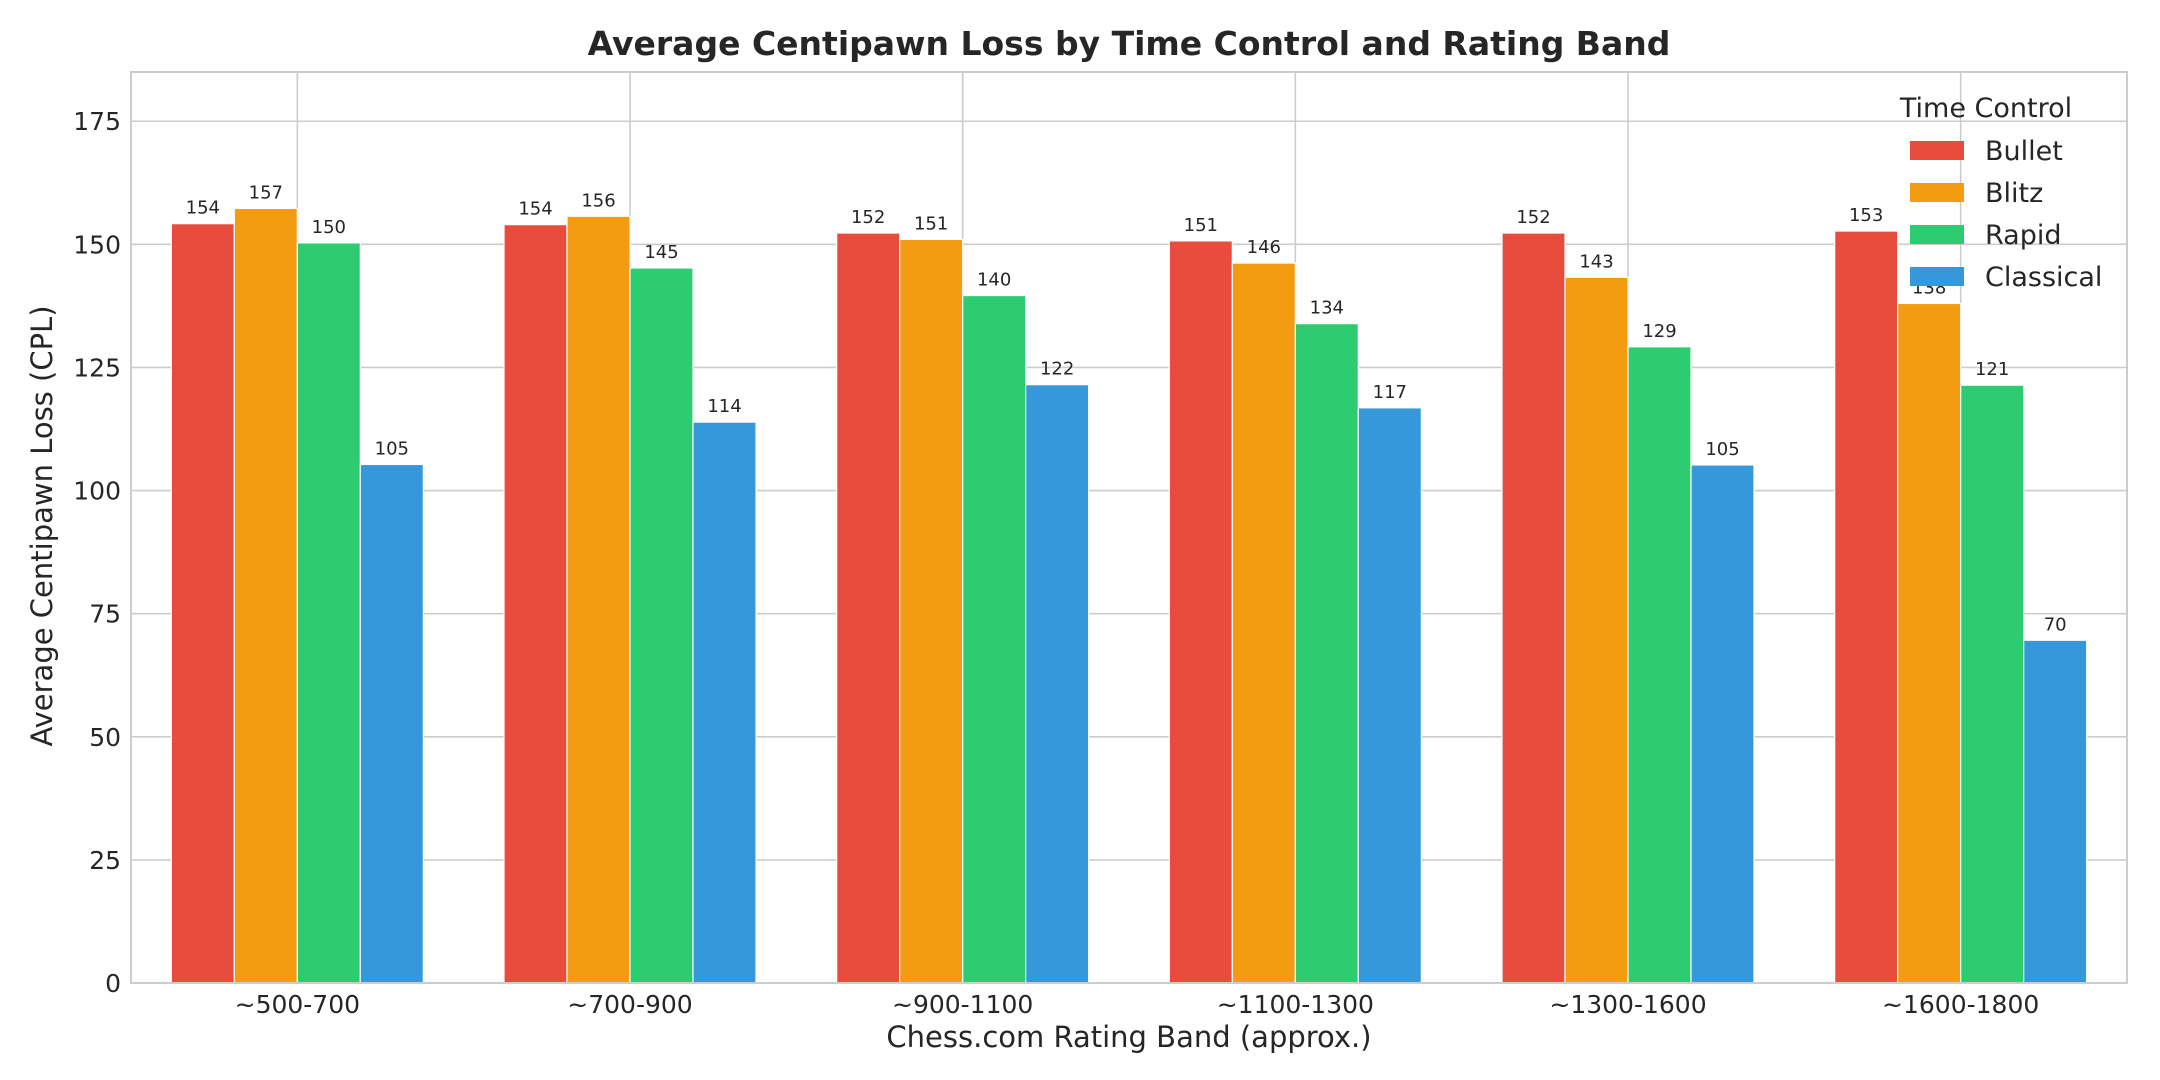 The height and width of the screenshot is (1080, 2160). What do you see at coordinates (2043, 277) in the screenshot?
I see `legend-label: Classical` at bounding box center [2043, 277].